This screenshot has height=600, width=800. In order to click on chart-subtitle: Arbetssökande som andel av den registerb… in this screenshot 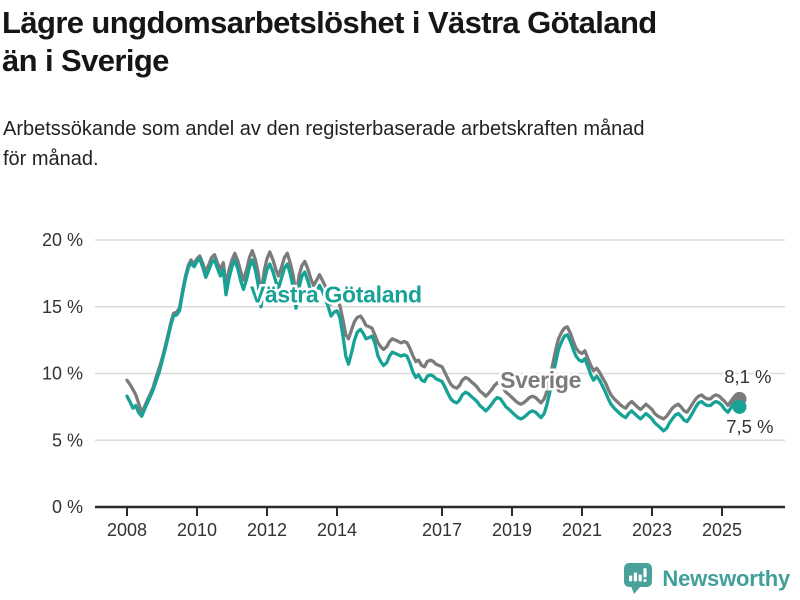, I will do `click(398, 144)`.